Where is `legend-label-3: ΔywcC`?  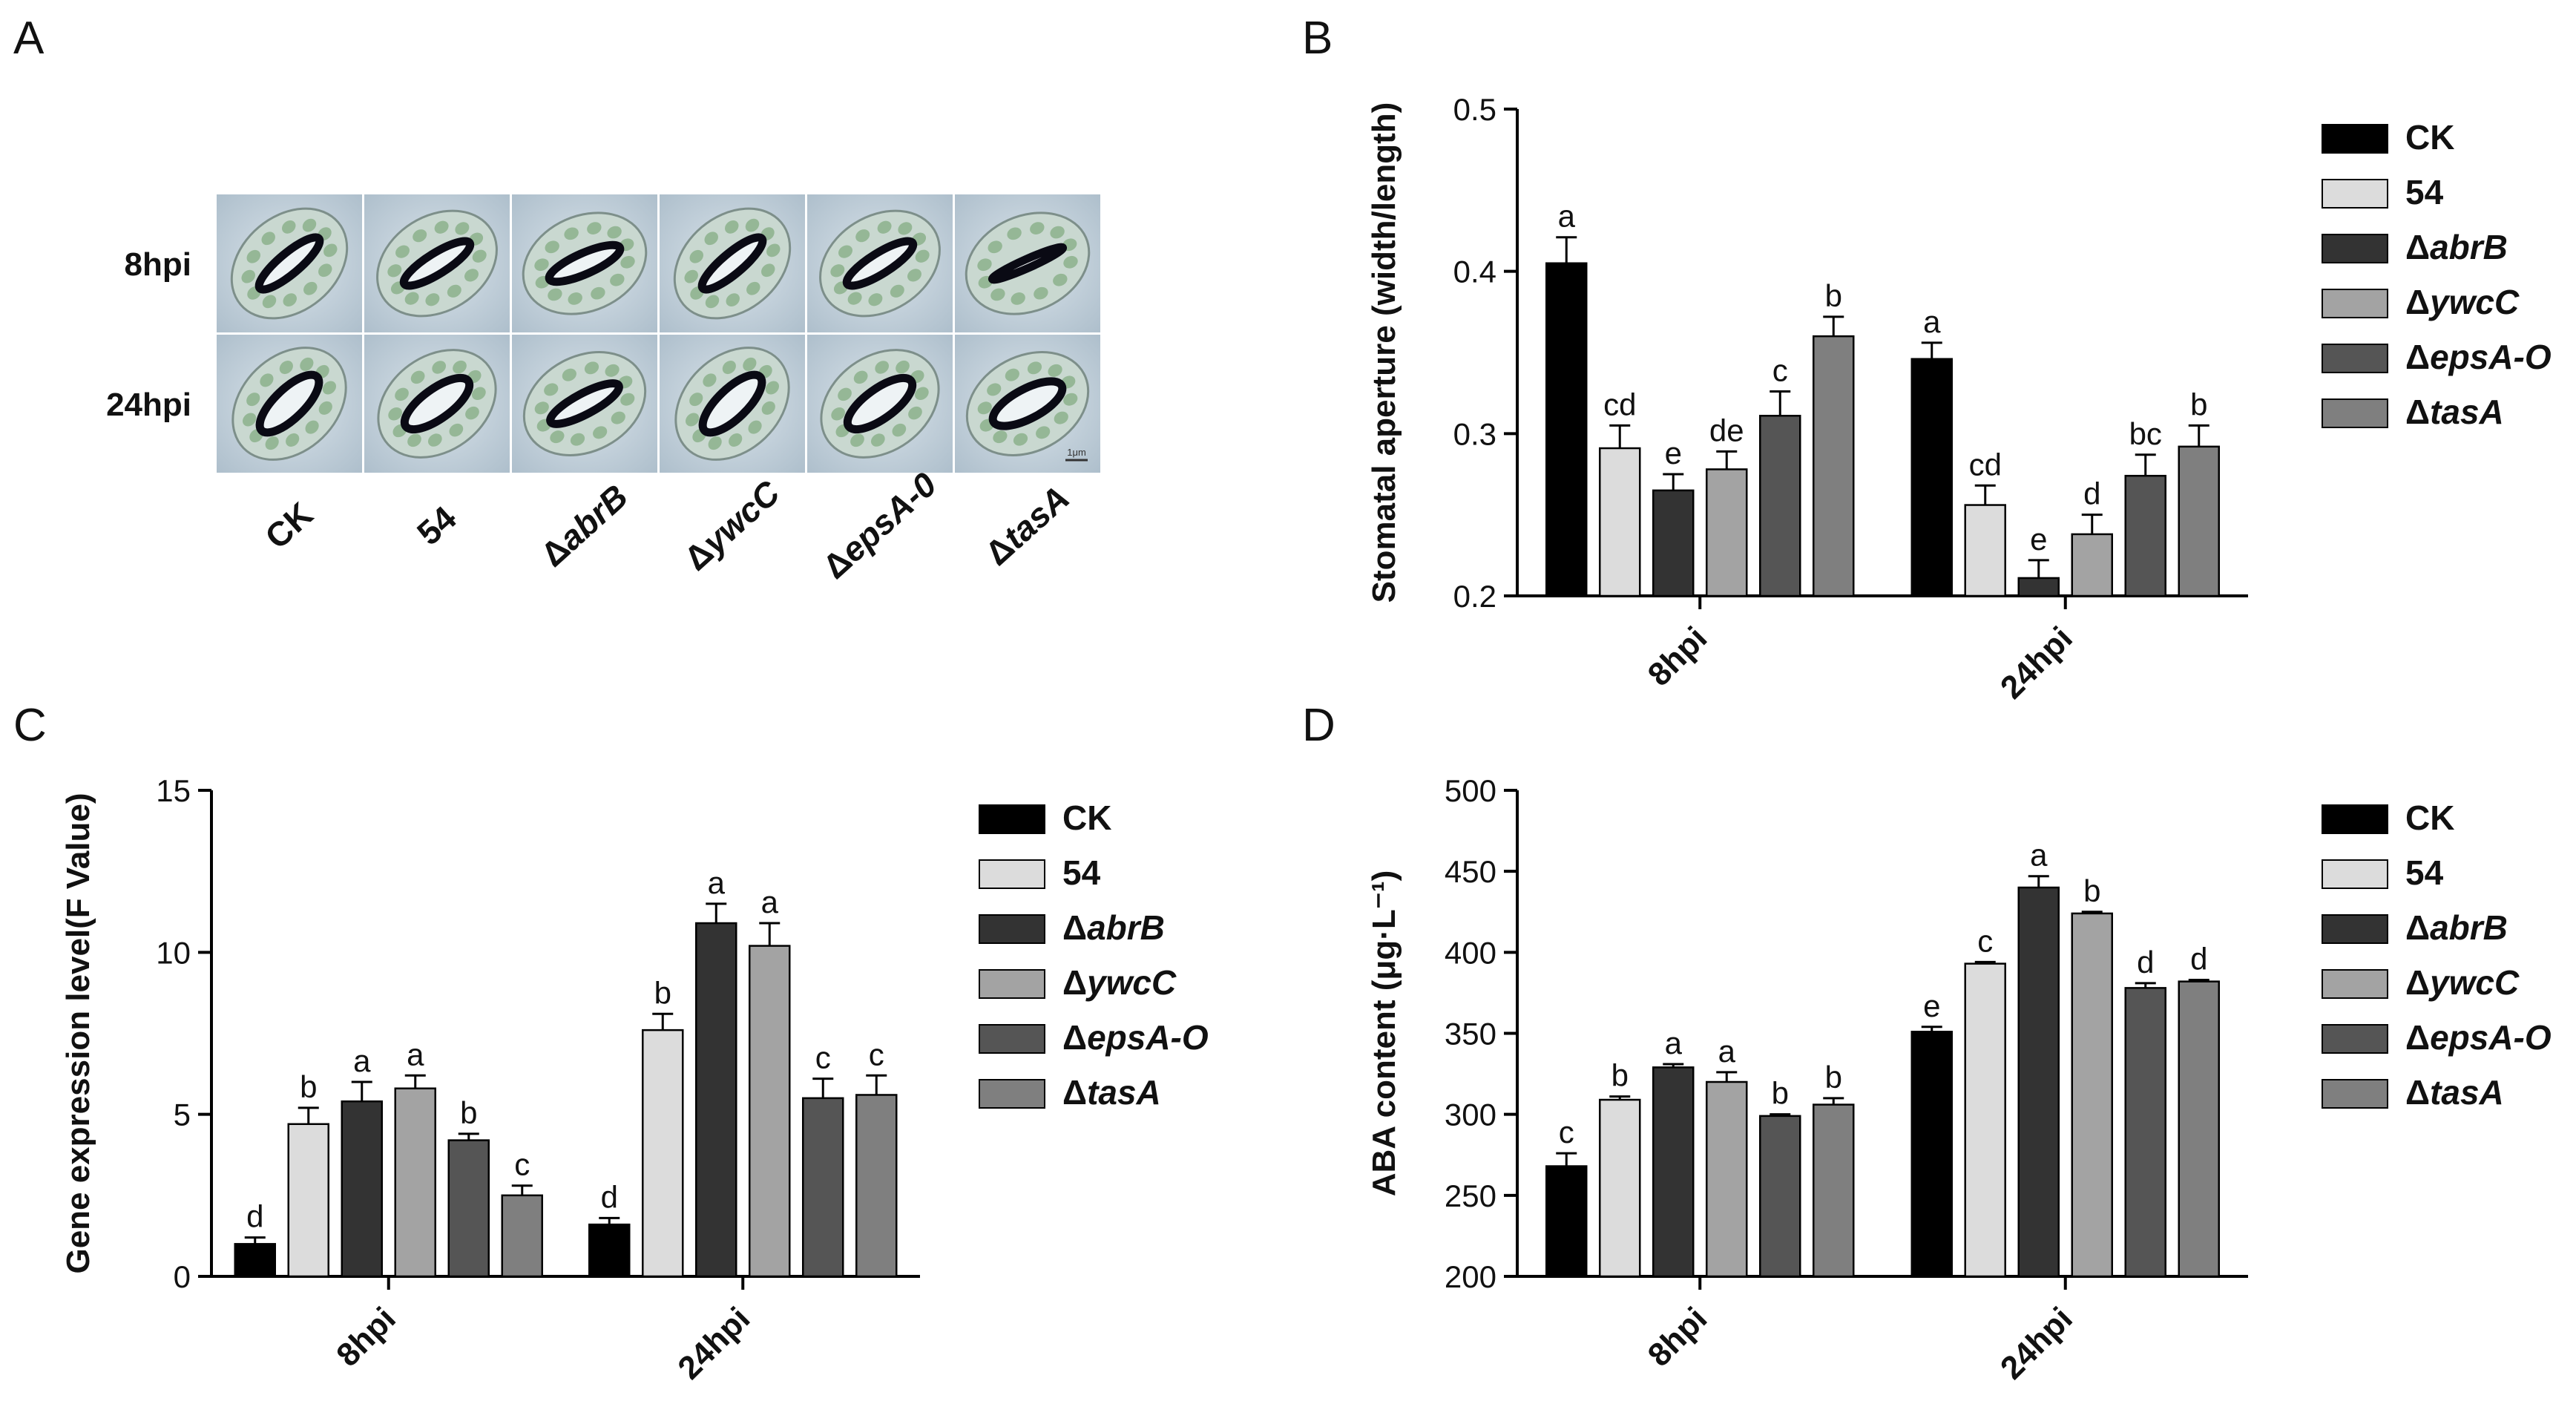 legend-label-3: ΔywcC is located at coordinates (2462, 302).